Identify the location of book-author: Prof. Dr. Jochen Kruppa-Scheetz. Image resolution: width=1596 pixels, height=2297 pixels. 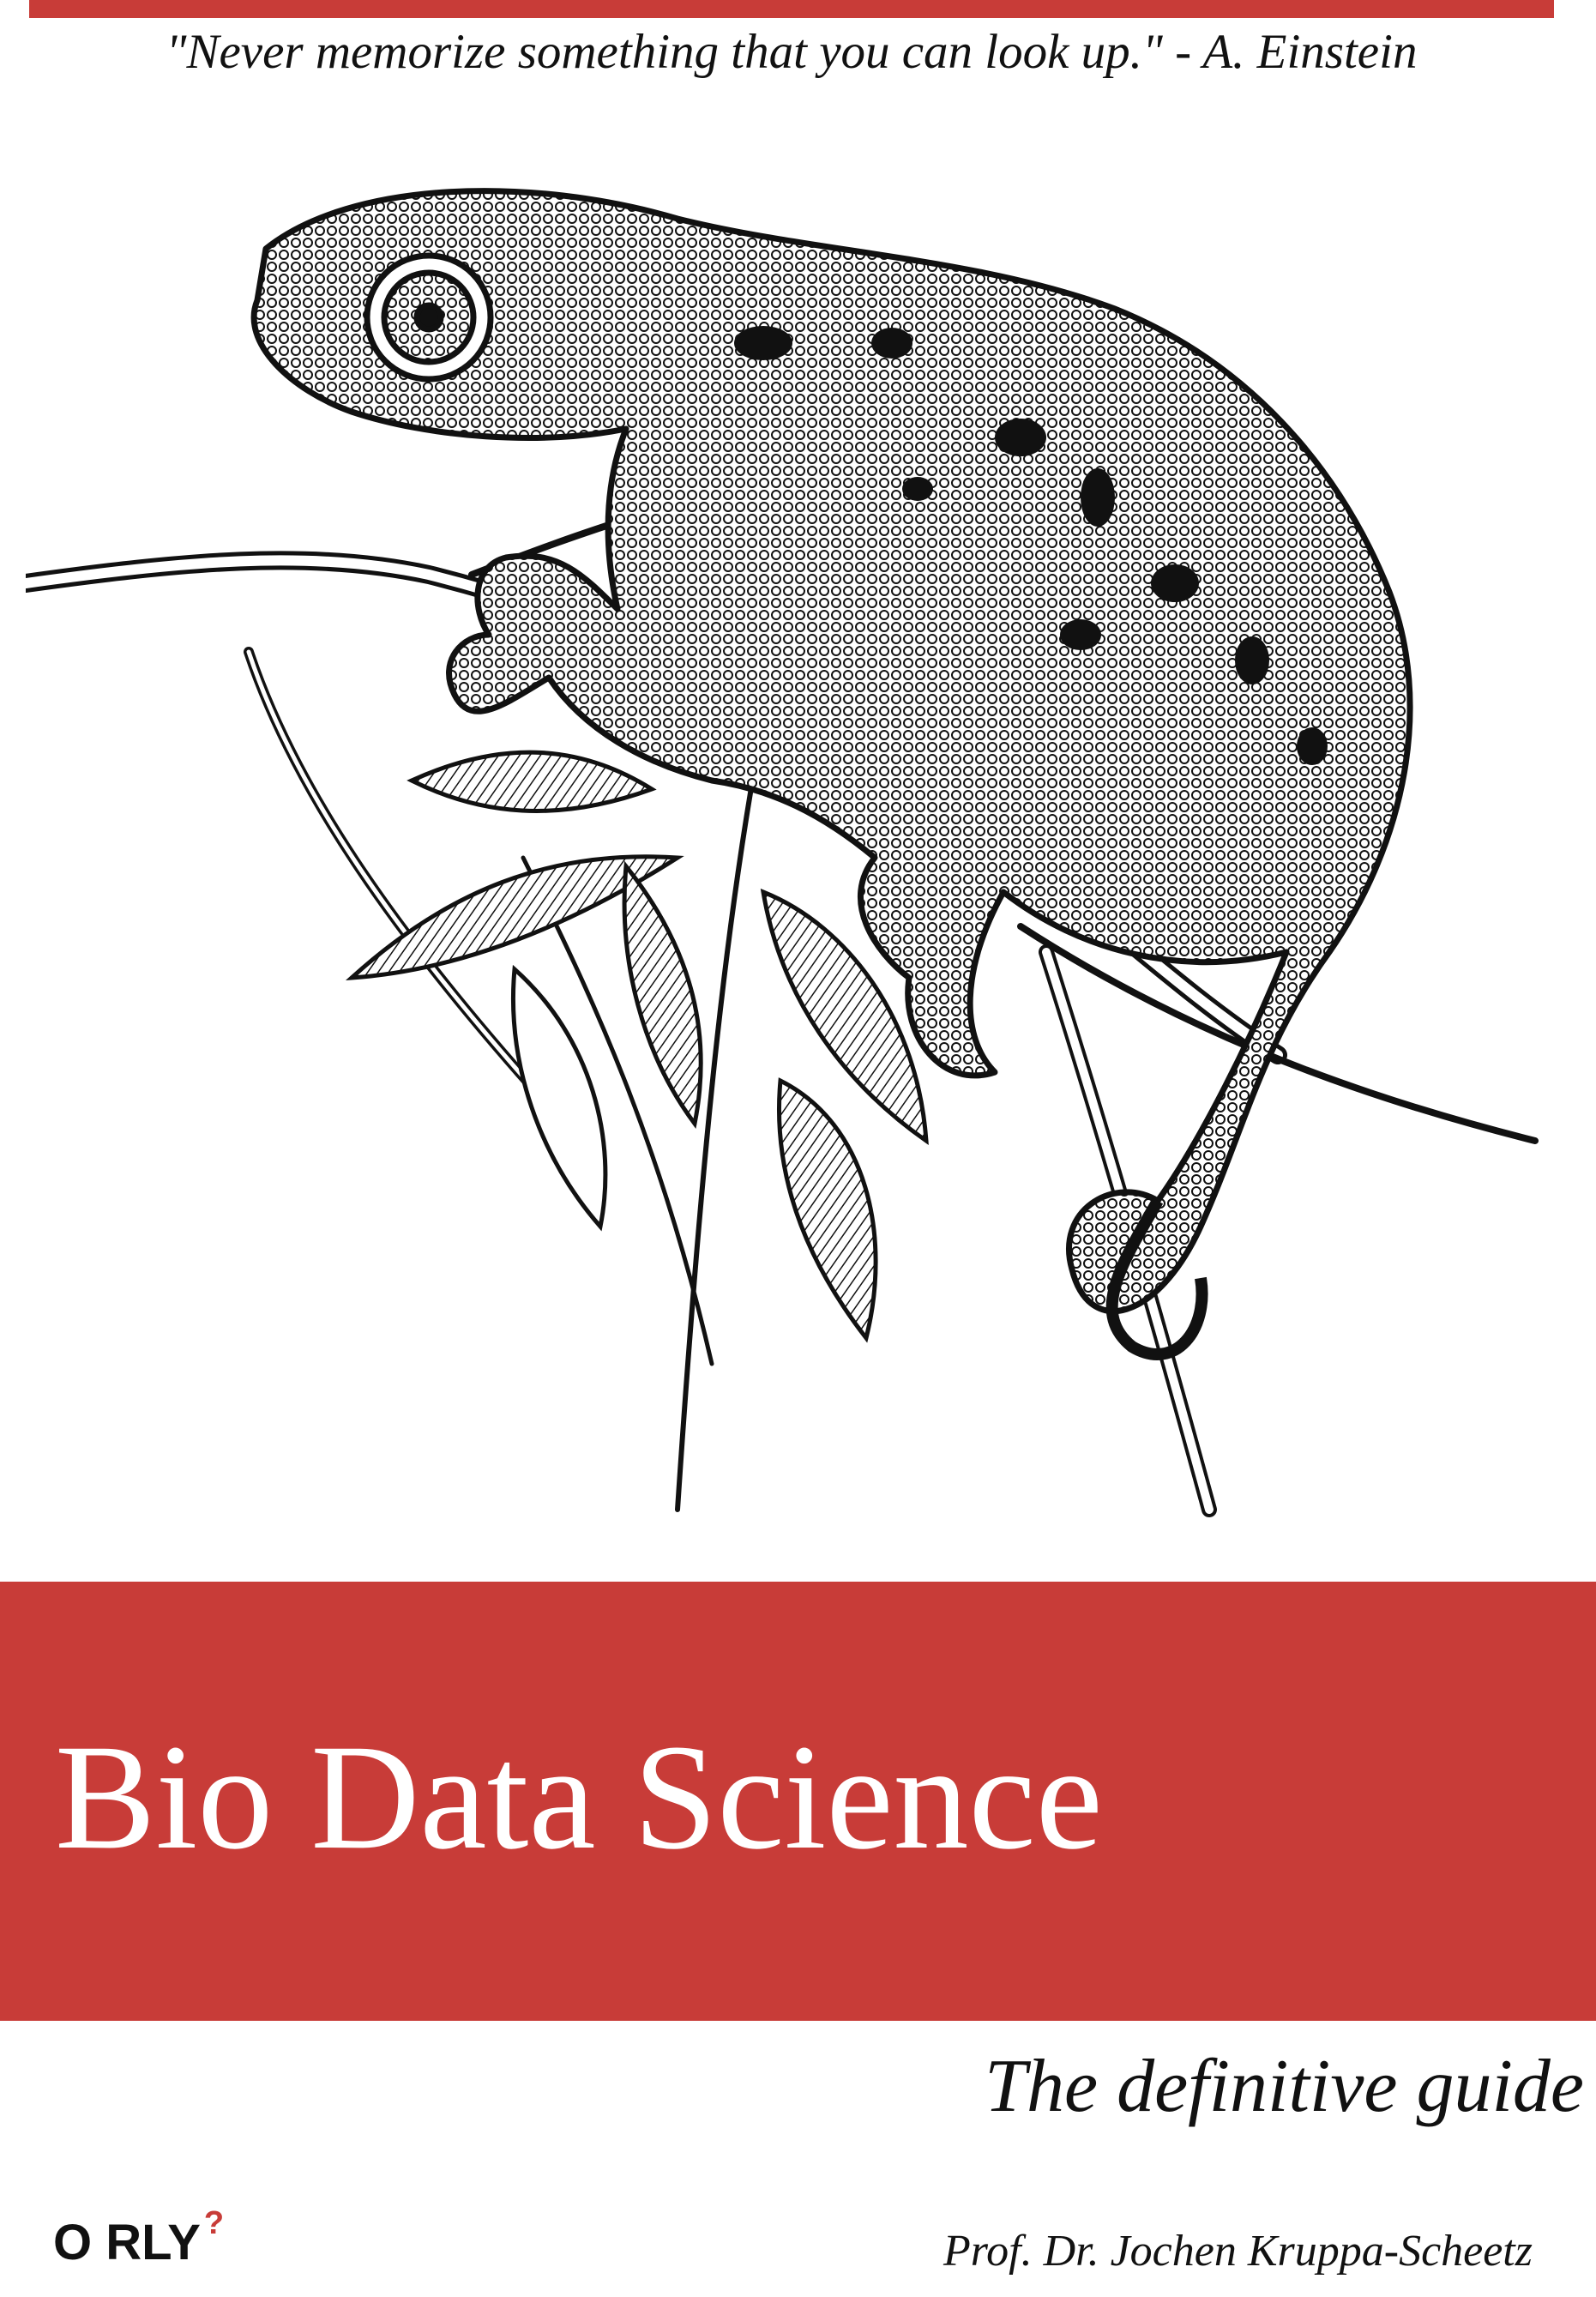
(1238, 2251).